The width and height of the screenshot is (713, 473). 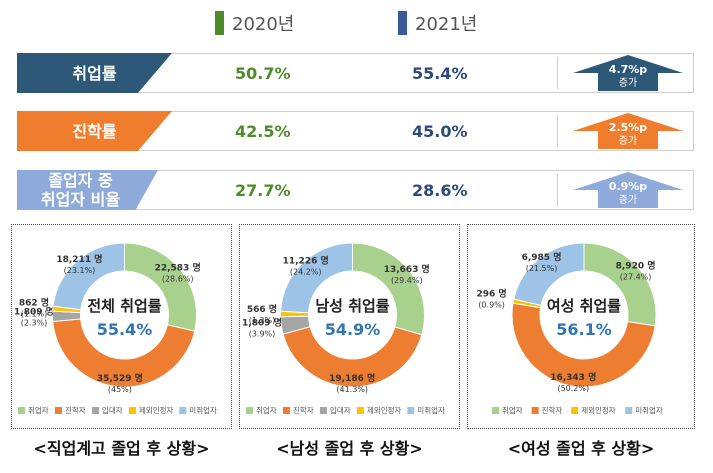 I want to click on slice-percent-label: (3.9%), so click(x=262, y=334).